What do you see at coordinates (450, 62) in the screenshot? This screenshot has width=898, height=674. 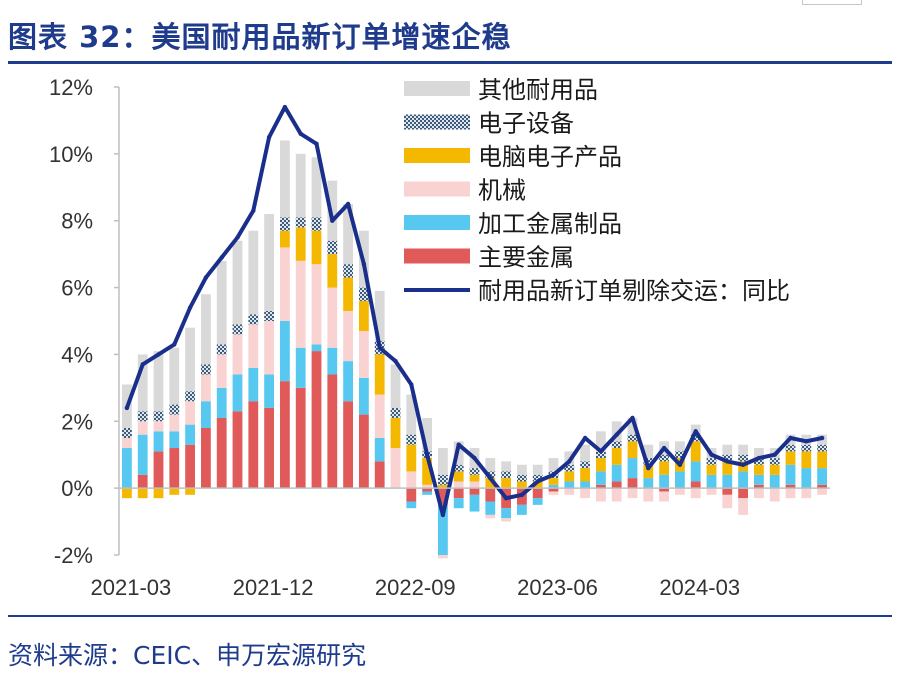 I see `title-rule` at bounding box center [450, 62].